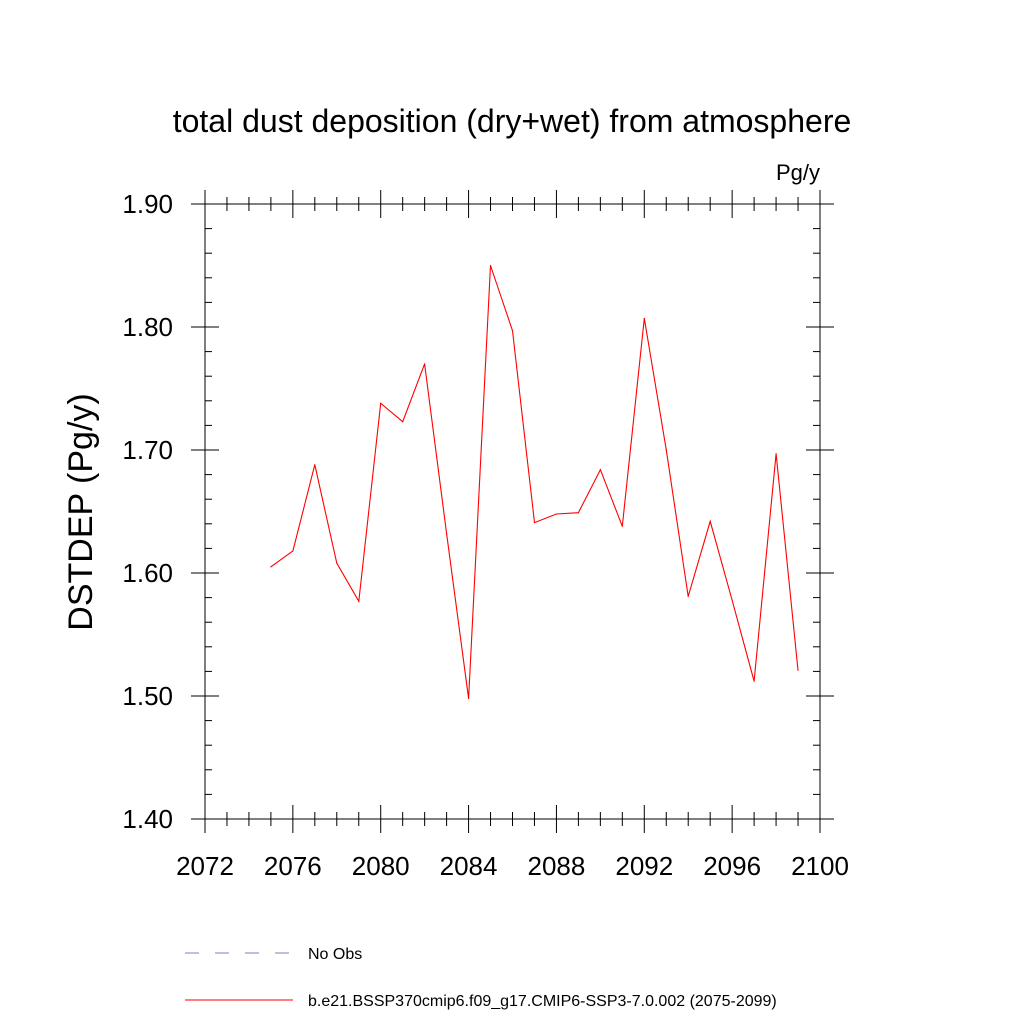 This screenshot has height=1024, width=1024. What do you see at coordinates (798, 172) in the screenshot?
I see `units-label: Pg/y` at bounding box center [798, 172].